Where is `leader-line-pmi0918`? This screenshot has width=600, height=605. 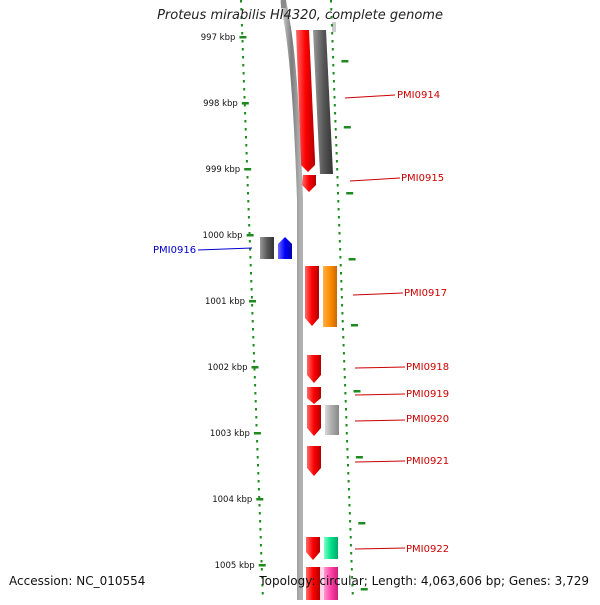 leader-line-pmi0918 is located at coordinates (380, 367).